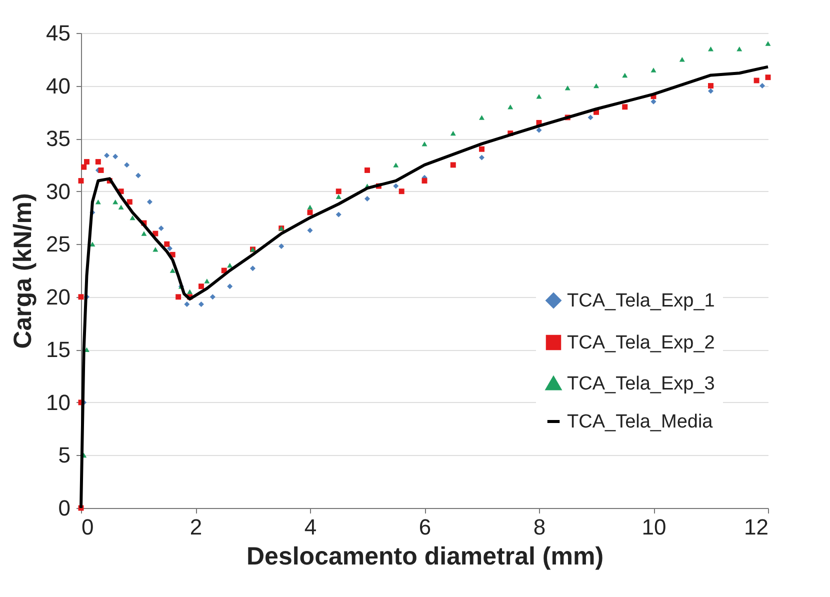 This screenshot has width=830, height=597. What do you see at coordinates (58, 139) in the screenshot?
I see `y-tick-label: 35` at bounding box center [58, 139].